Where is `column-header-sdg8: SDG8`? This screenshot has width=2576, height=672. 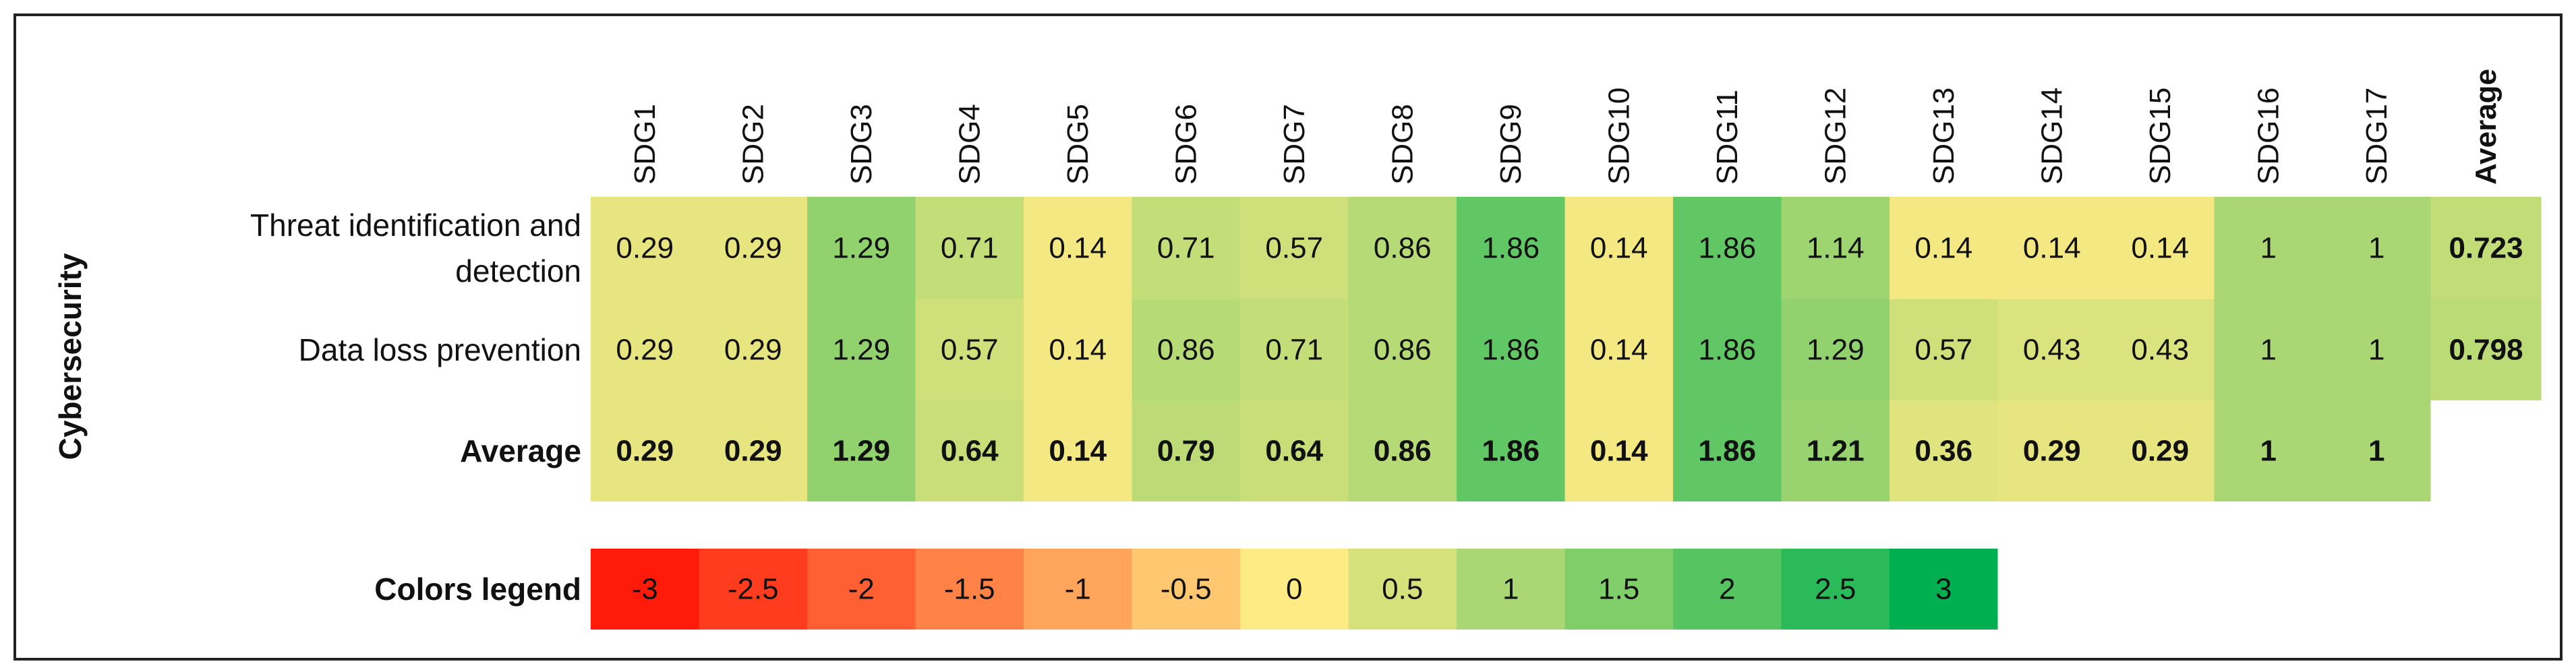 column-header-sdg8: SDG8 is located at coordinates (1402, 144).